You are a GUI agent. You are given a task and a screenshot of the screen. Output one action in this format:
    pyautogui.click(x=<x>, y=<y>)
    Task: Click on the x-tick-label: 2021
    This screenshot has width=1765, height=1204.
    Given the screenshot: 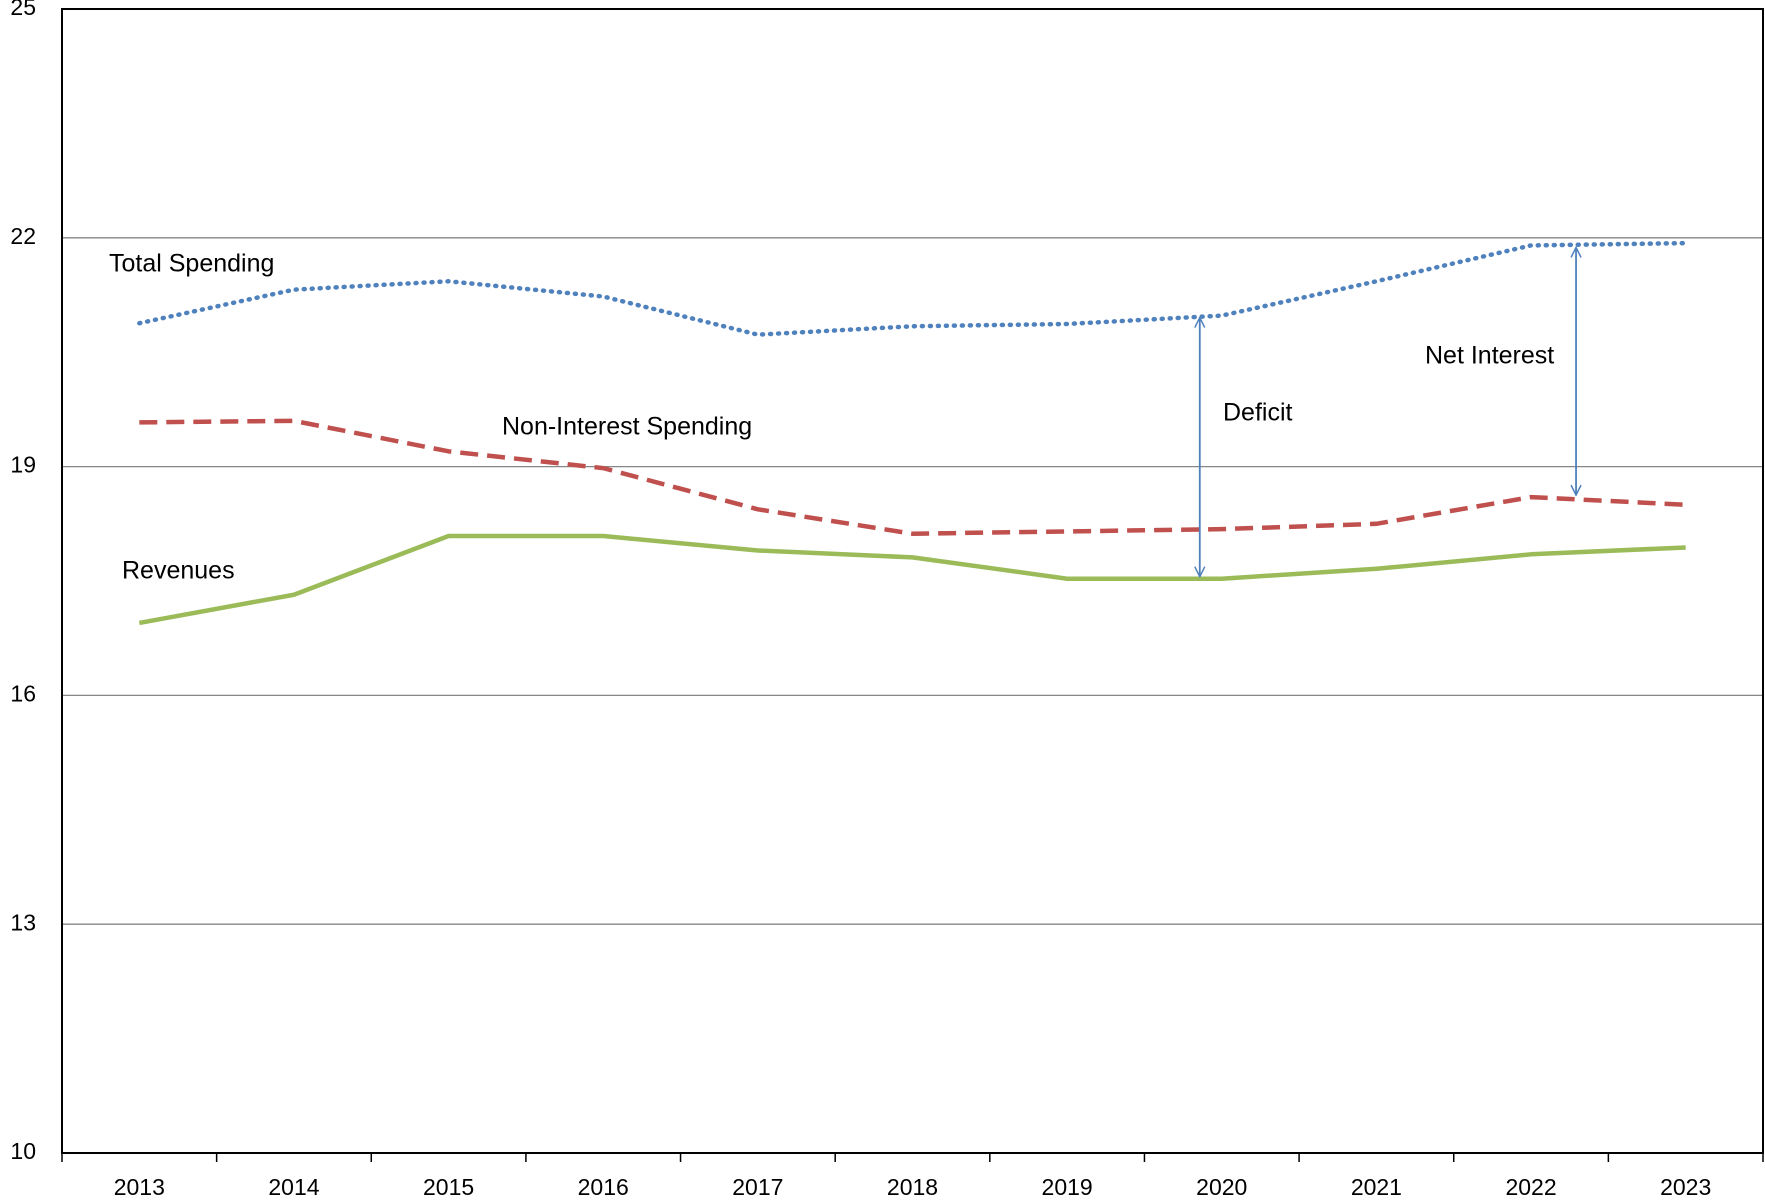 What is the action you would take?
    pyautogui.click(x=1376, y=1187)
    